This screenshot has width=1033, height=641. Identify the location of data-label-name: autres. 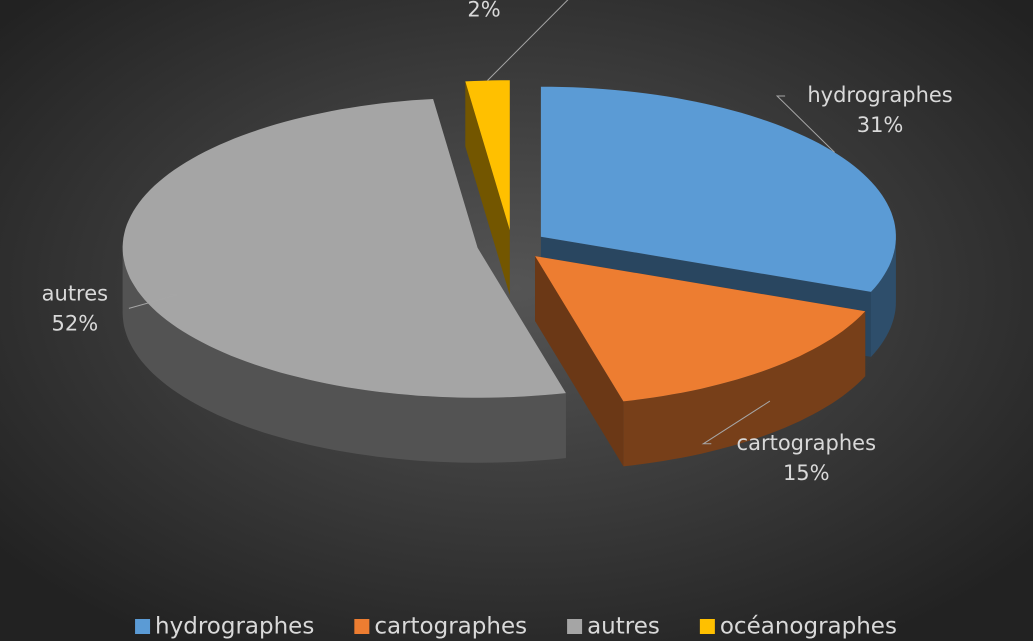
(75, 294).